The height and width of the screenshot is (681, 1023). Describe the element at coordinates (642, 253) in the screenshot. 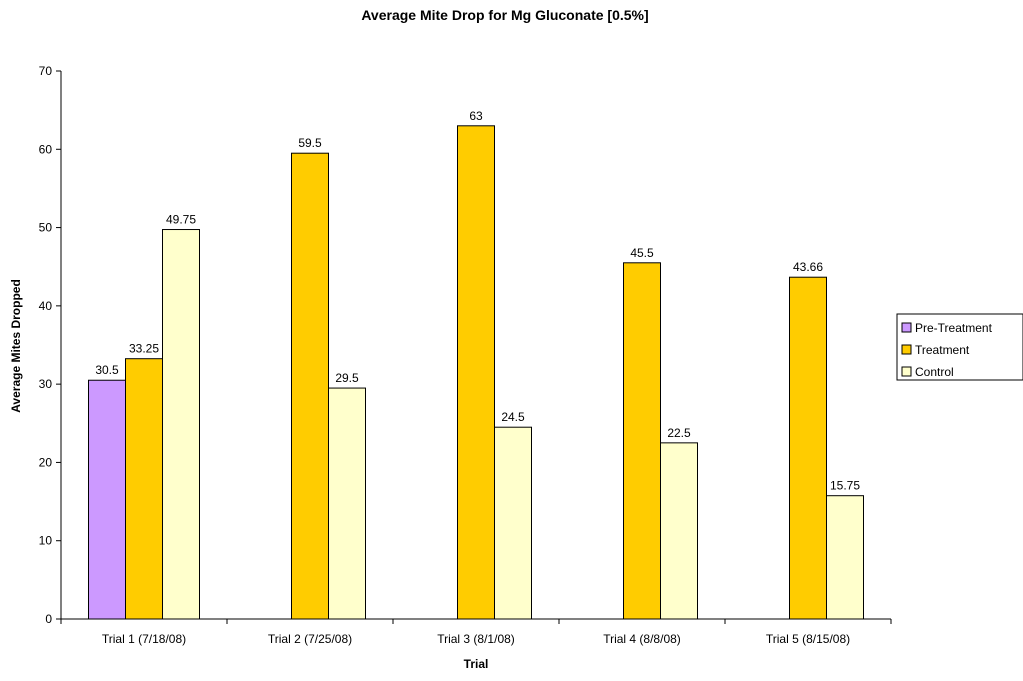

I see `data-label: 45.5` at that location.